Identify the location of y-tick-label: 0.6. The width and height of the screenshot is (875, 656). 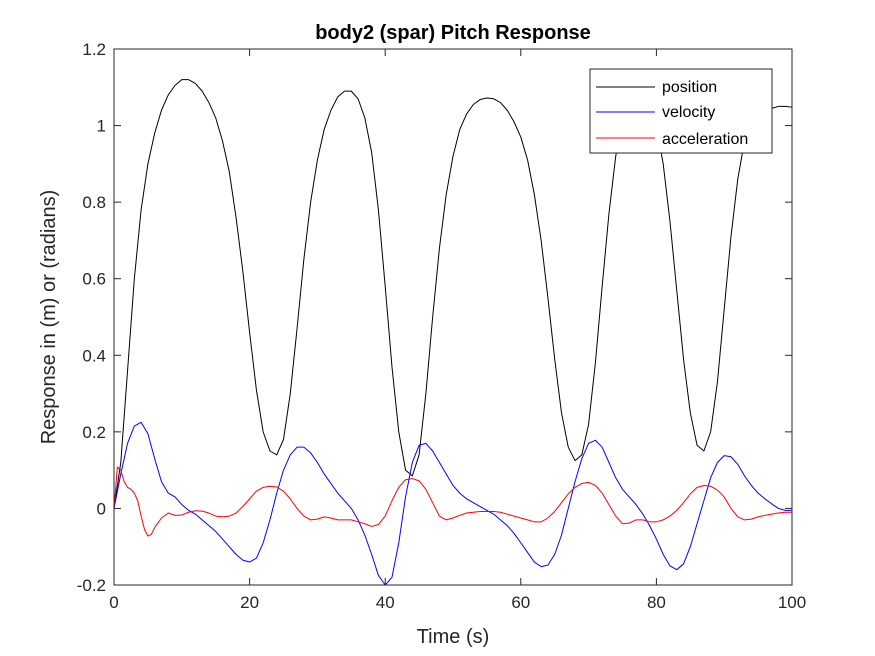
(94, 279).